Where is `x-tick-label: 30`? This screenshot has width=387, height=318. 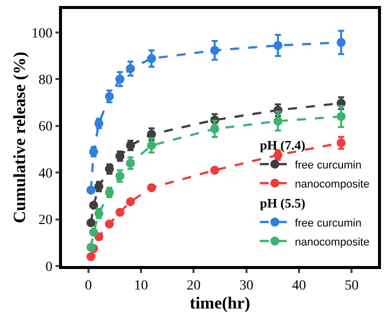 x-tick-label: 30 is located at coordinates (246, 286).